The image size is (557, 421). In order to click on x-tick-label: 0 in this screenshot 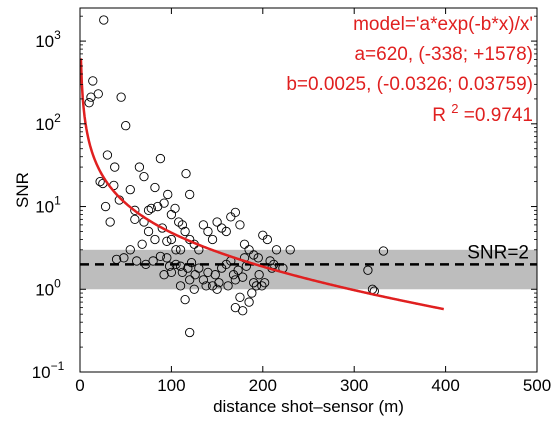, I will do `click(79, 385)`.